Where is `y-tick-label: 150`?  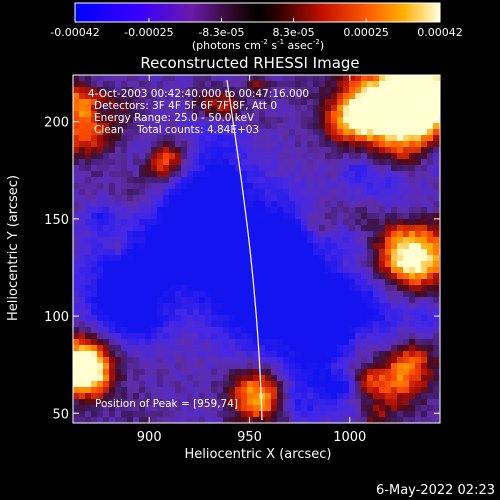 y-tick-label: 150 is located at coordinates (56, 220).